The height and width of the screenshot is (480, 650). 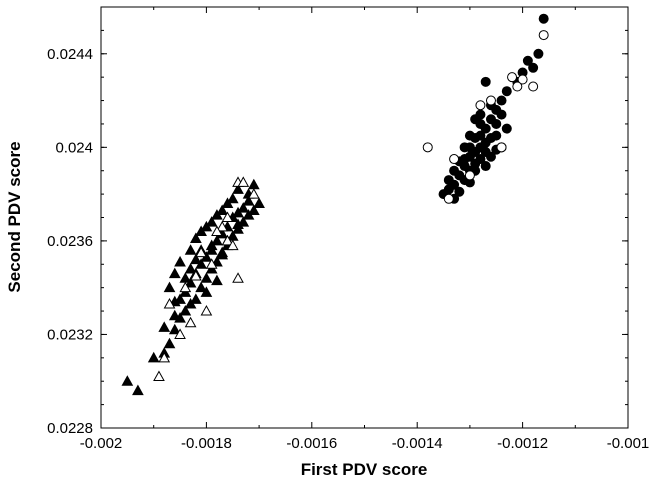 What do you see at coordinates (70, 54) in the screenshot?
I see `y-tick-label: 0.0244` at bounding box center [70, 54].